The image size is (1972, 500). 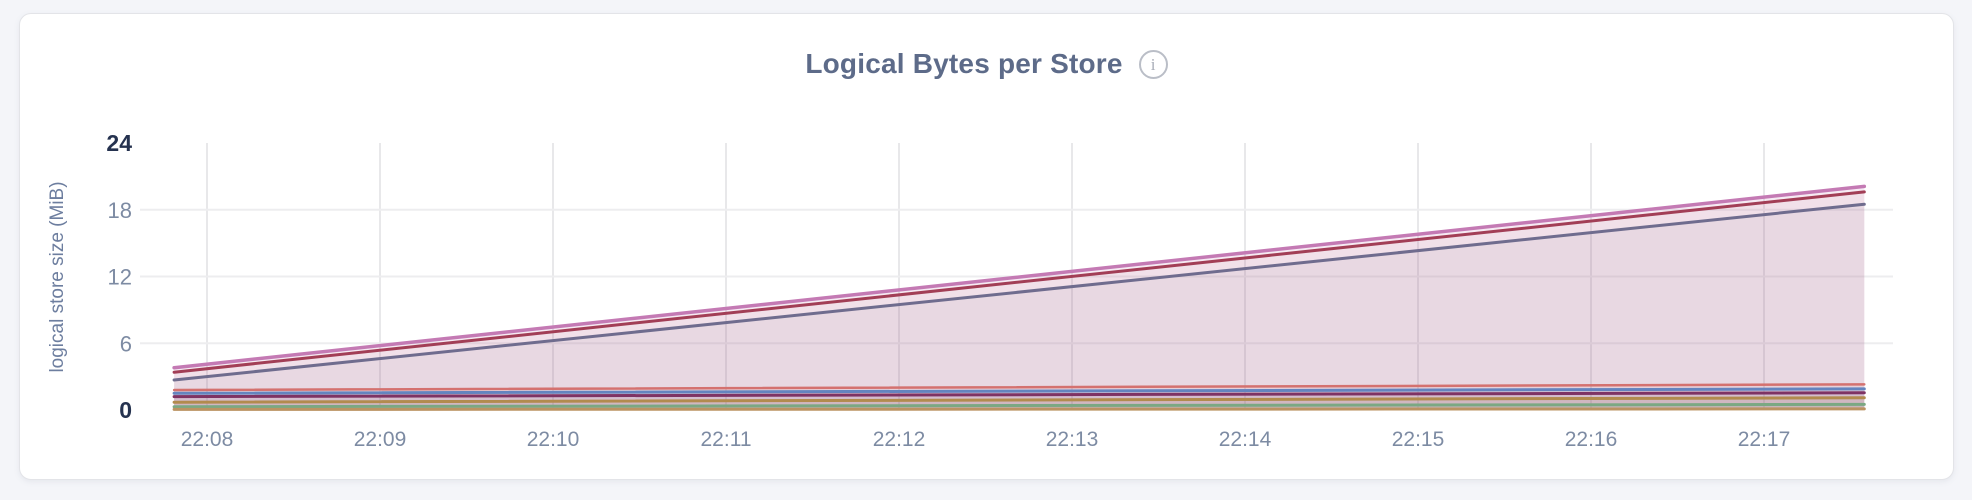 What do you see at coordinates (120, 277) in the screenshot?
I see `y-tick-label: 12` at bounding box center [120, 277].